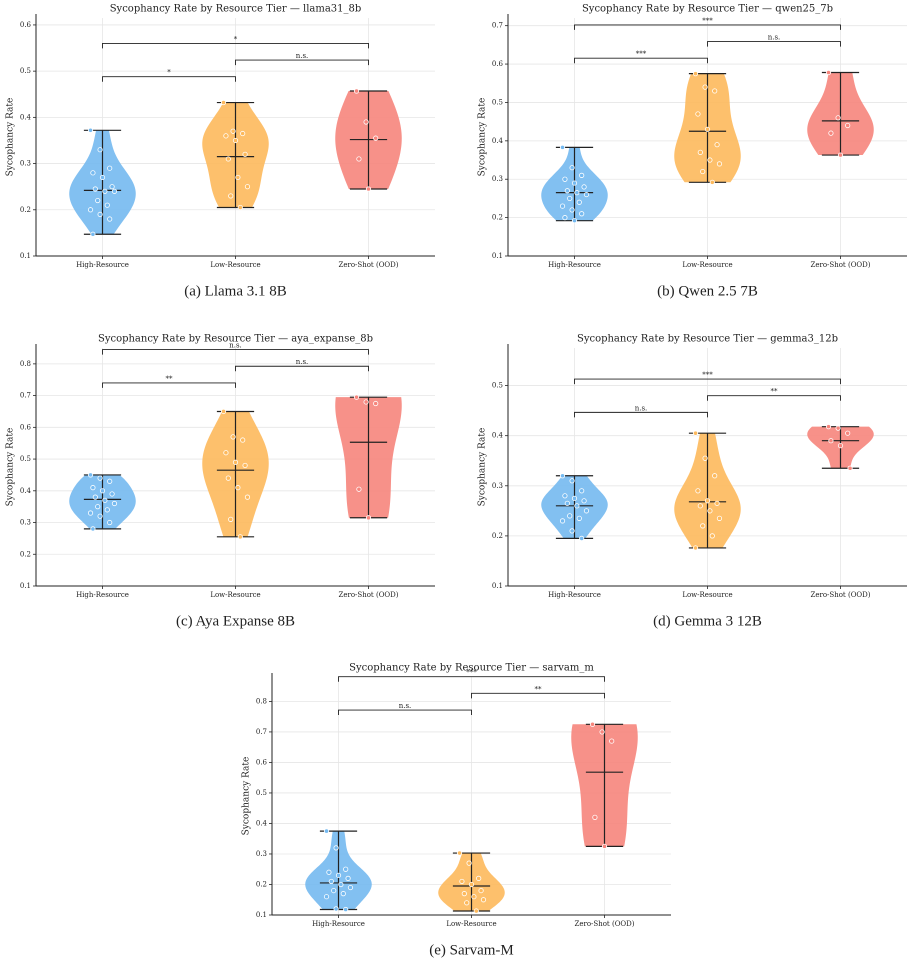  What do you see at coordinates (235, 265) in the screenshot?
I see `x-tick-label: Low-Resource` at bounding box center [235, 265].